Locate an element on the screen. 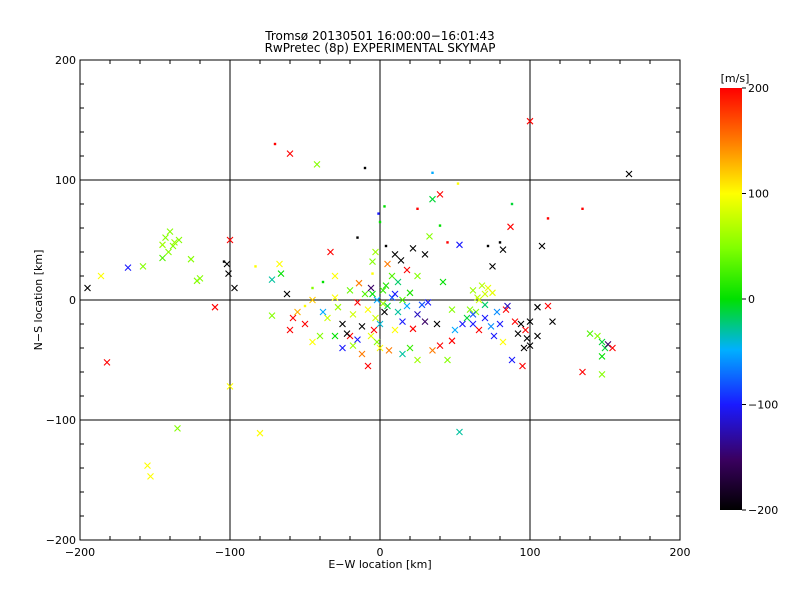 This screenshot has width=800, height=600. y-tick-label: −200 is located at coordinates (61, 540).